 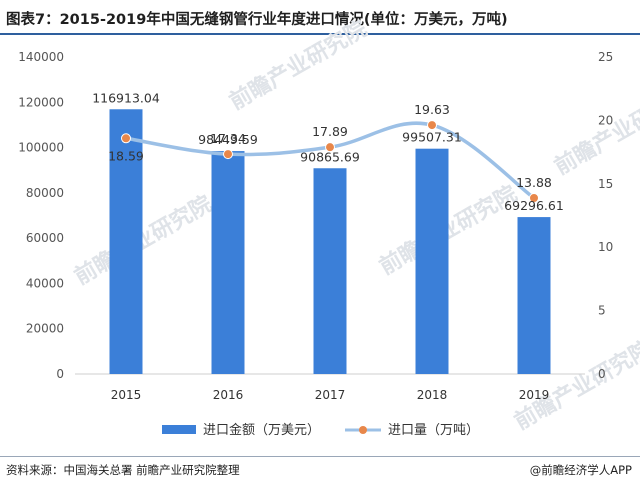 I want to click on legend-line-marker, so click(x=363, y=430).